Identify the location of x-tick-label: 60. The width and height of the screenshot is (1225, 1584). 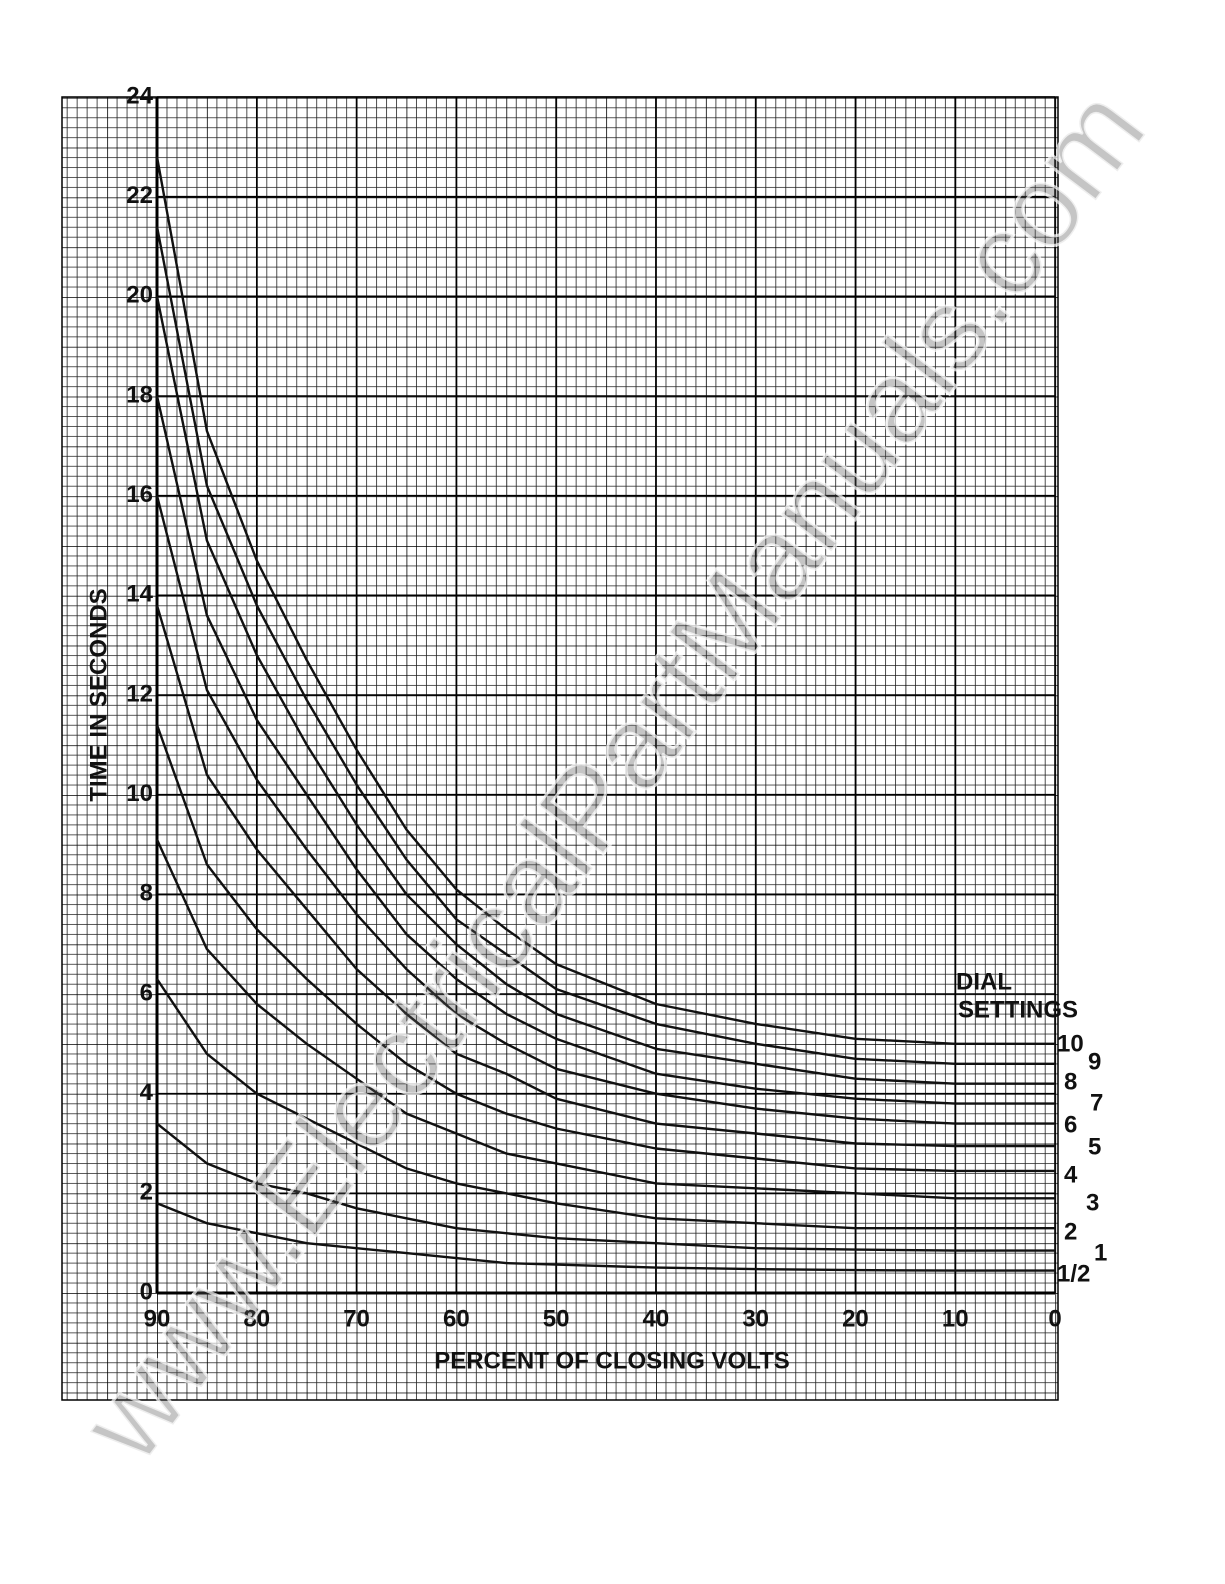
(456, 1318).